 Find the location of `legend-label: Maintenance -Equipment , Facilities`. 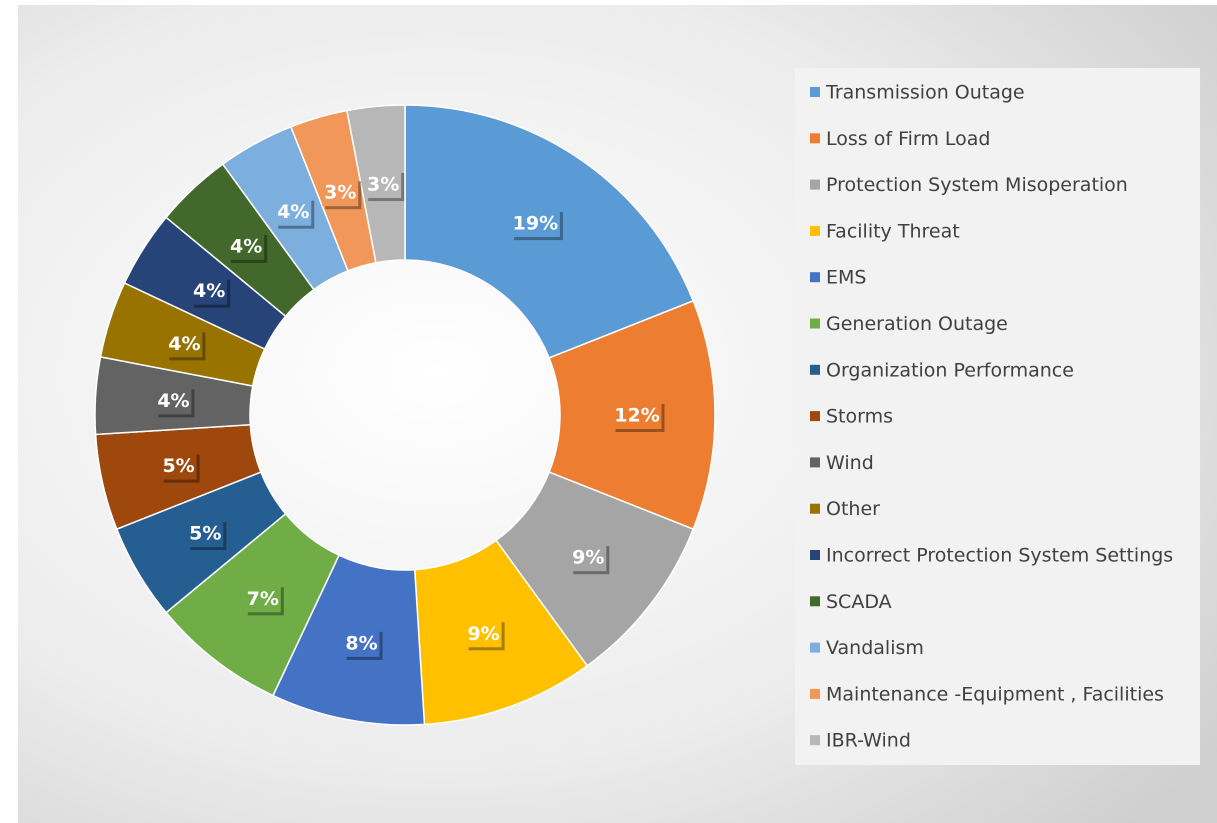

legend-label: Maintenance -Equipment , Facilities is located at coordinates (995, 694).